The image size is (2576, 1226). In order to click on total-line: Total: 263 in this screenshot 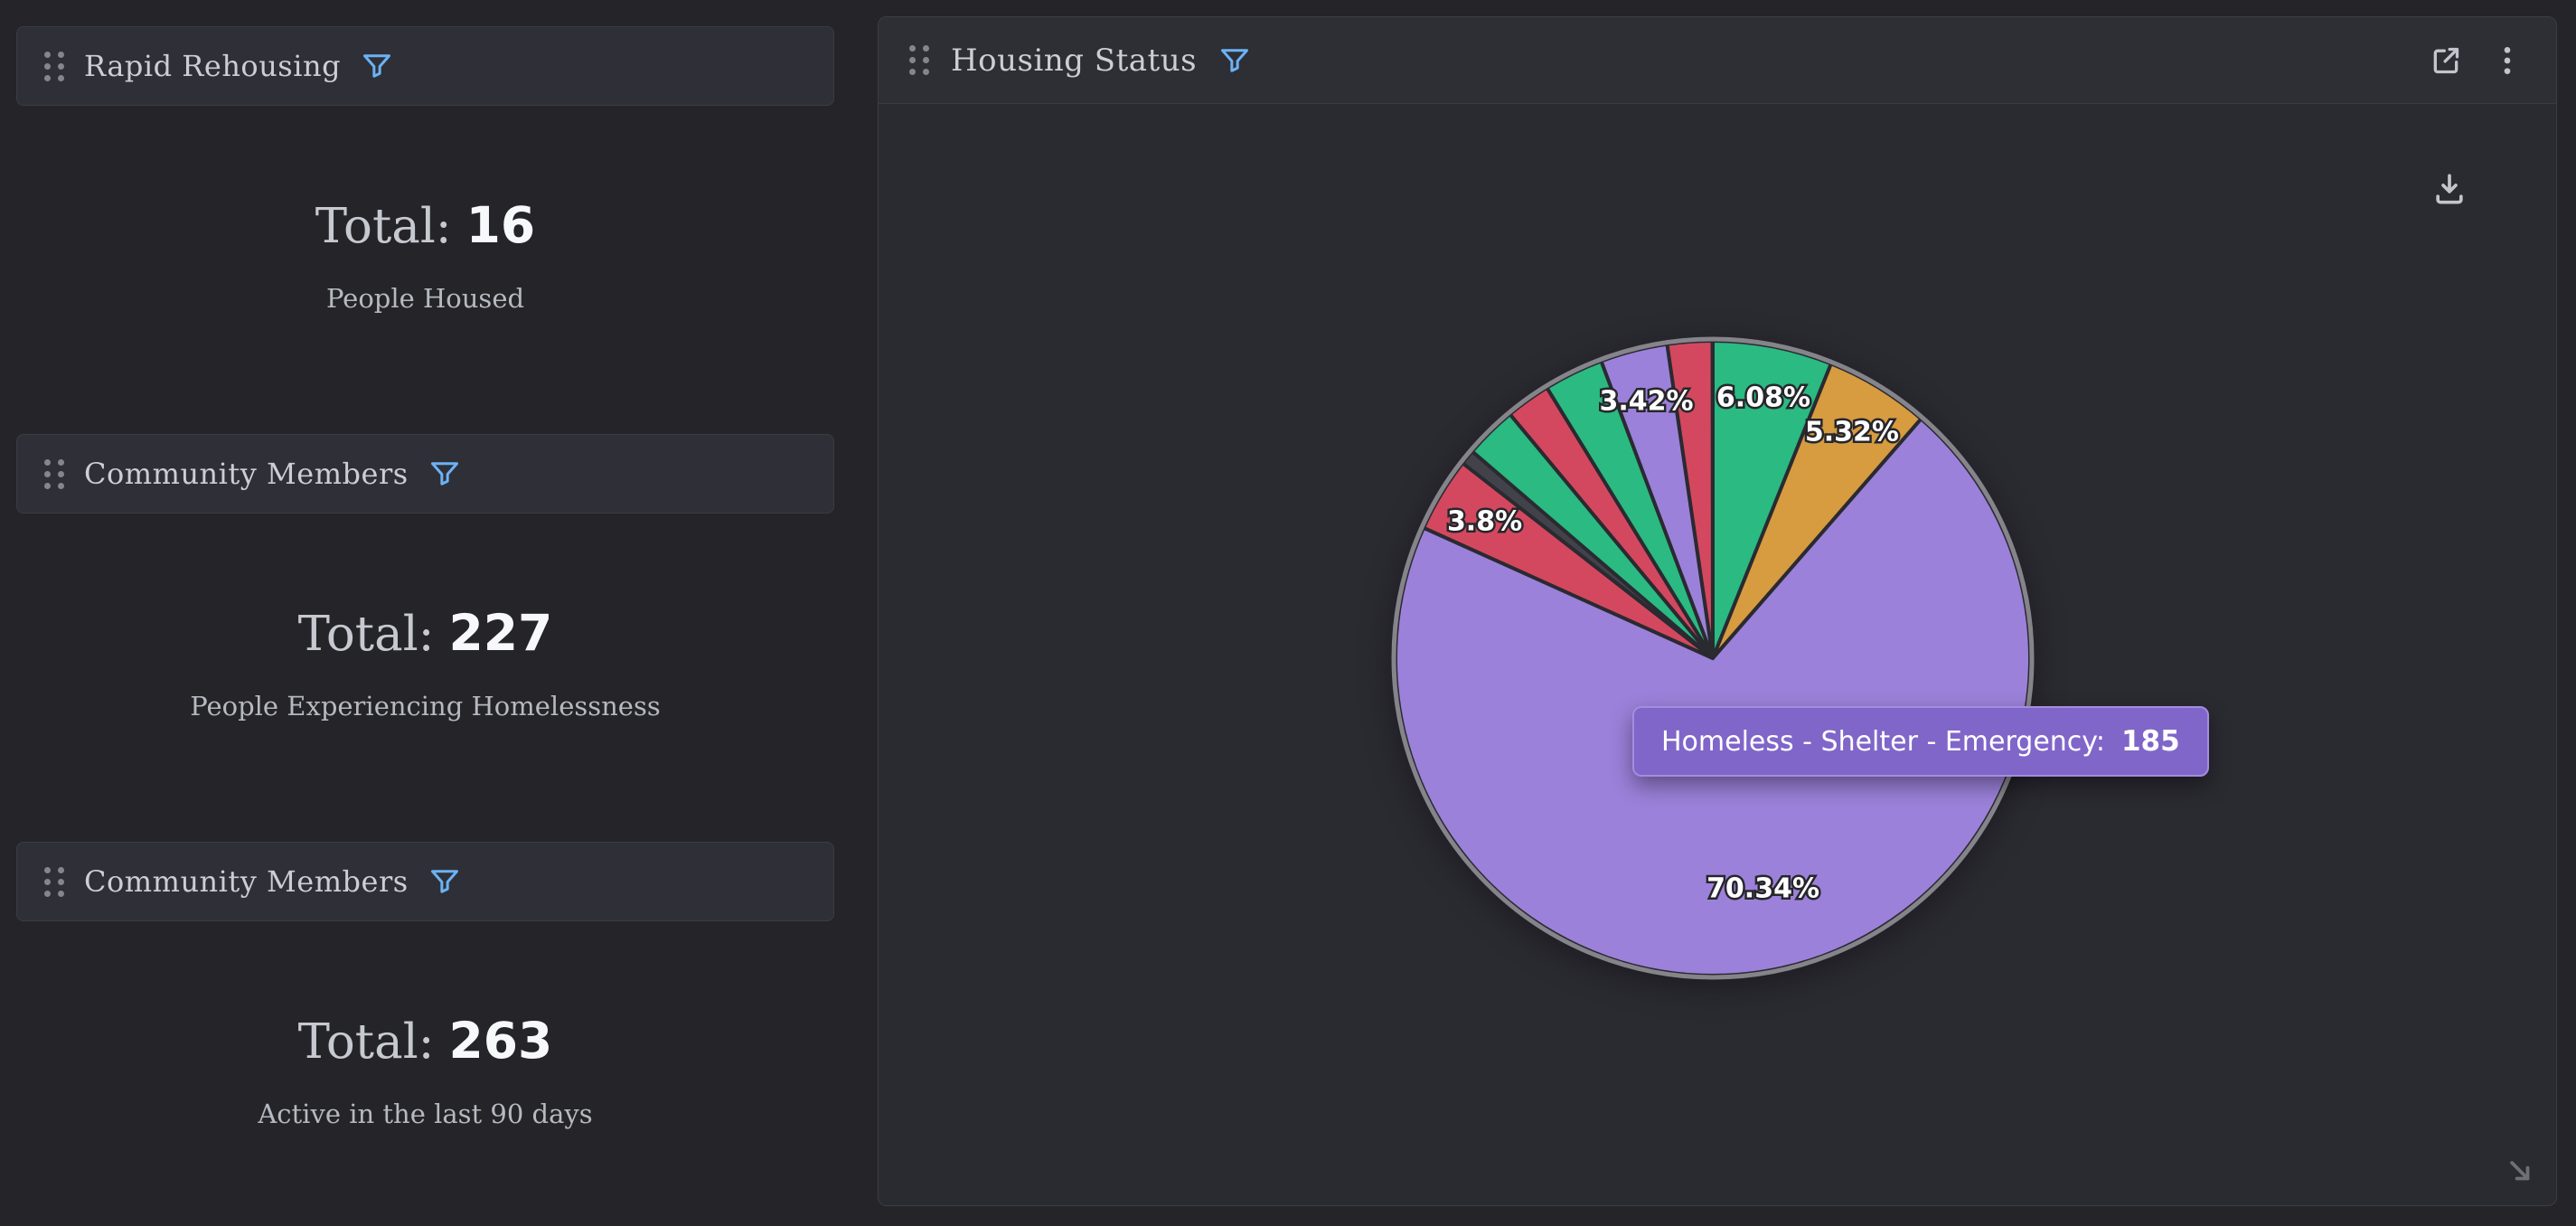, I will do `click(425, 1041)`.